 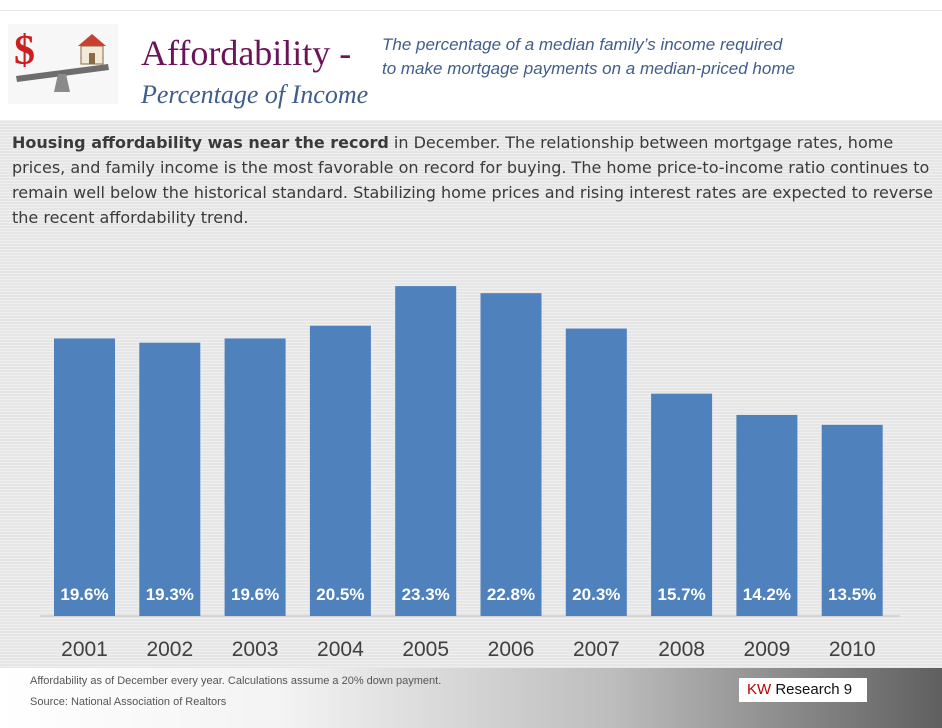 I want to click on dollar-sign: $, so click(x=24, y=51).